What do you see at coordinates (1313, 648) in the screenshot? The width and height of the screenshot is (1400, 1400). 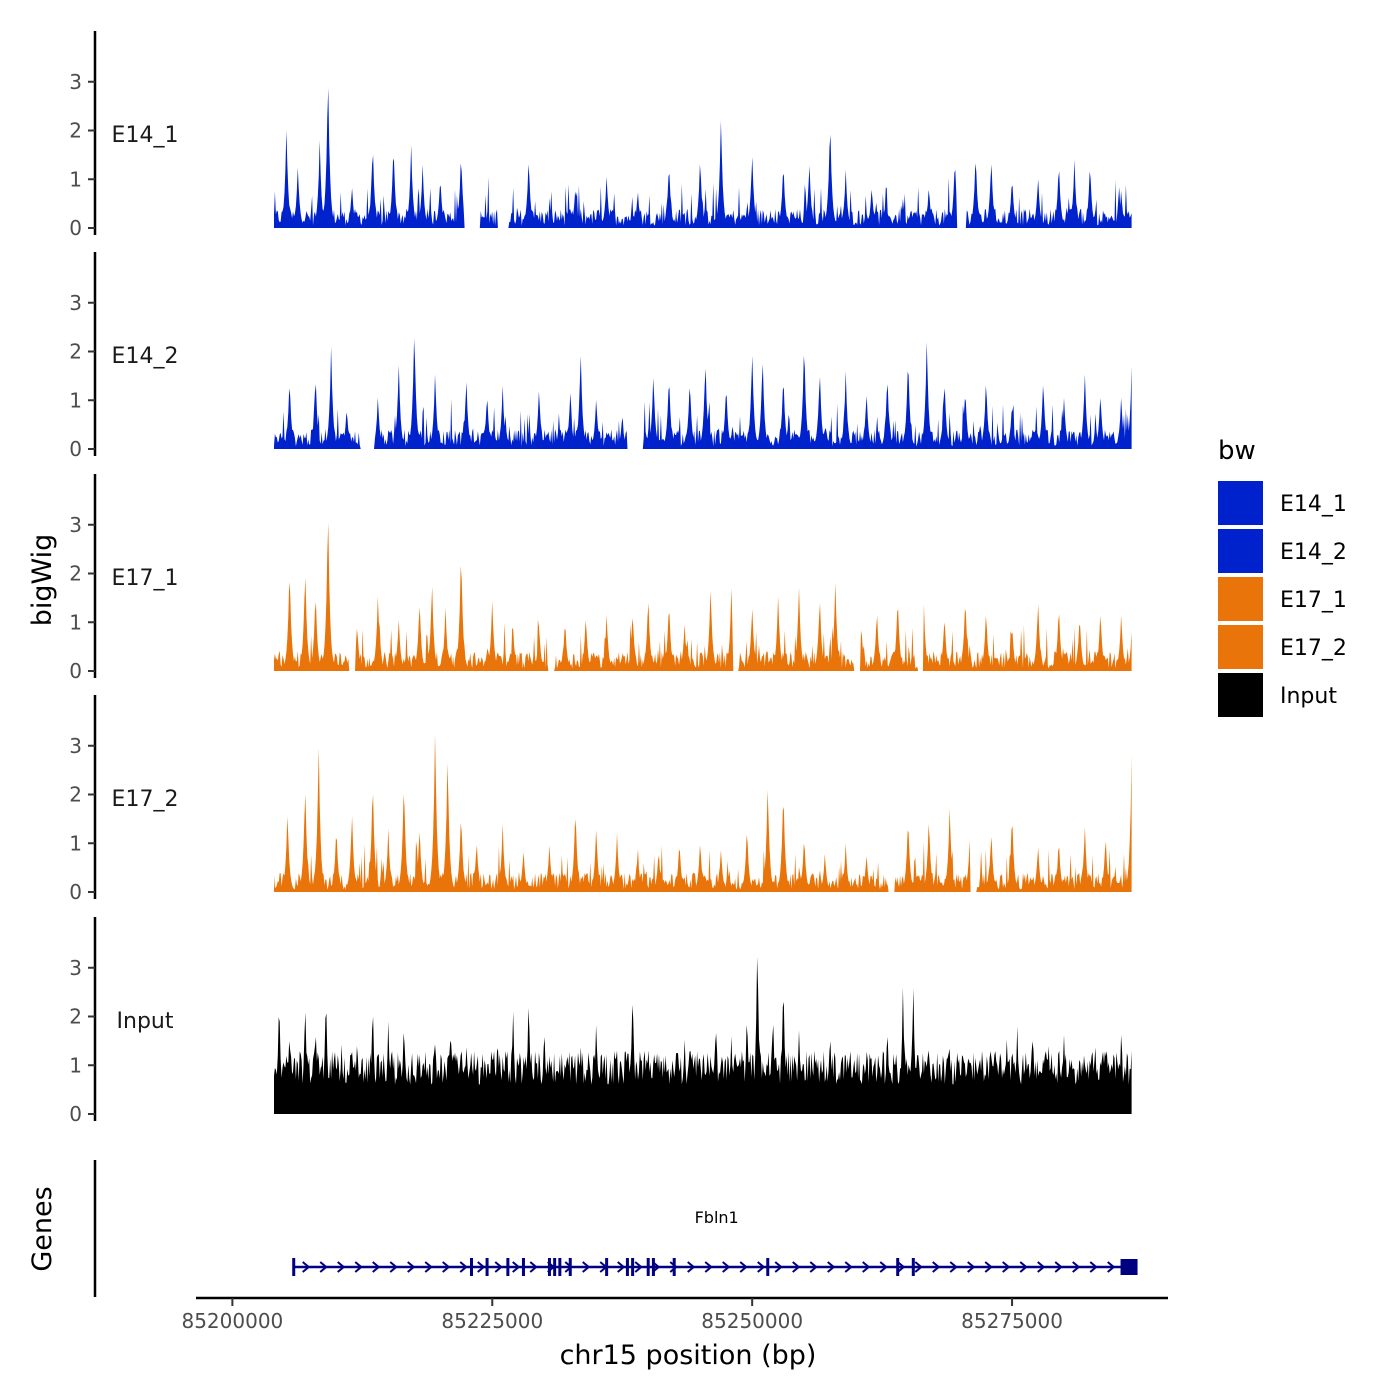 I see `legend-label-E17_2: E17_2` at bounding box center [1313, 648].